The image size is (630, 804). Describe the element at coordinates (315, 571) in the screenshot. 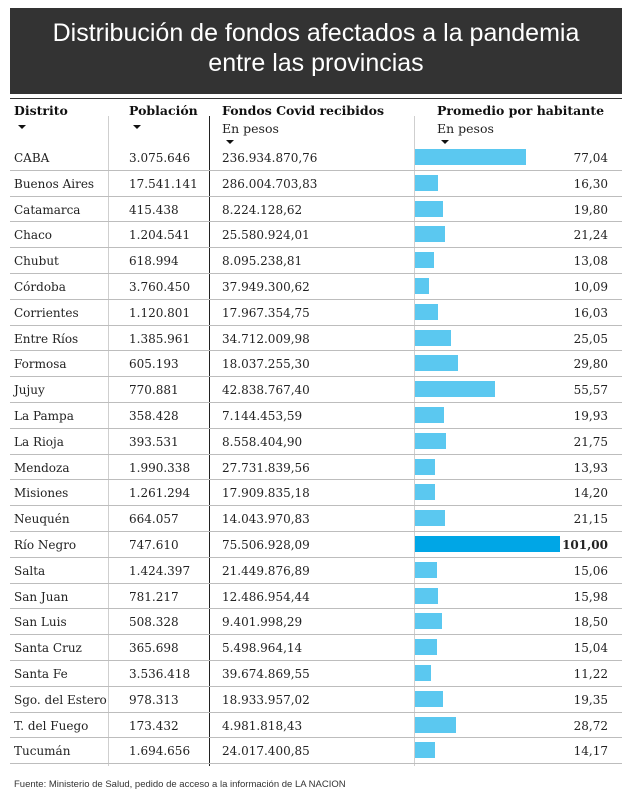

I see `table-row: Salta 1.424.397 21.449.876,89 15,06` at that location.